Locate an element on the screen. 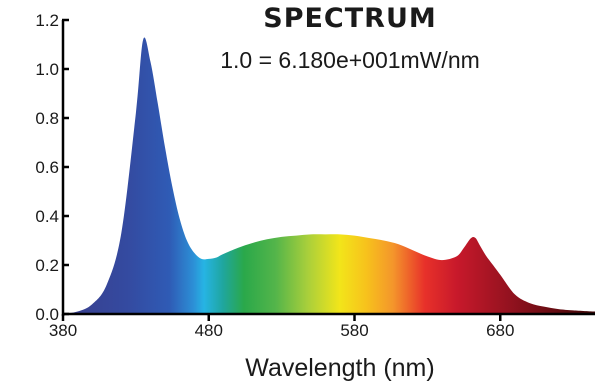 This screenshot has width=595, height=387. y-tick-label: 0.0 is located at coordinates (47, 314).